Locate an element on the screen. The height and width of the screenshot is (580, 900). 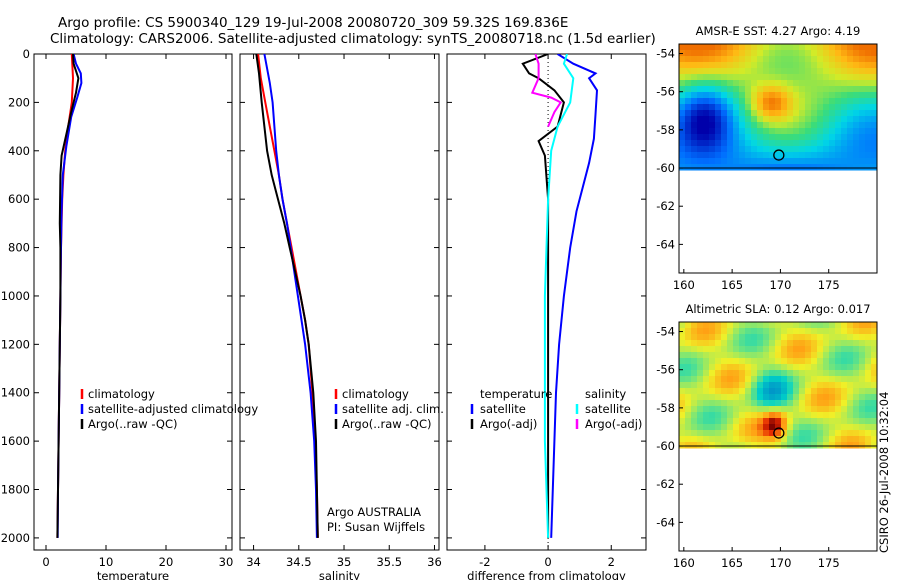
series-line-satellite-adj-clim- is located at coordinates (290, 296).